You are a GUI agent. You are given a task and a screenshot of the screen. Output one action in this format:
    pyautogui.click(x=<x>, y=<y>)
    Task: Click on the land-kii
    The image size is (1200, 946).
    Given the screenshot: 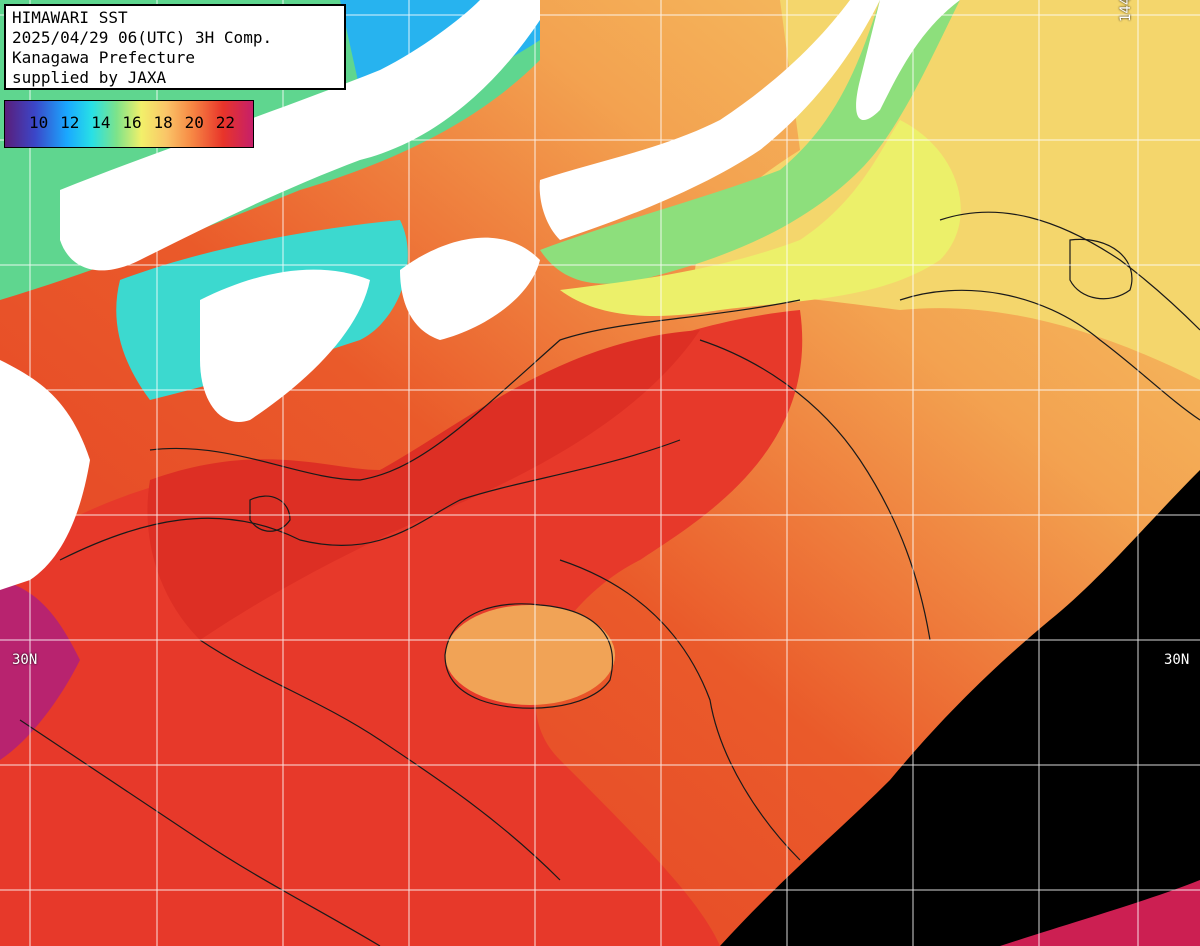 What is the action you would take?
    pyautogui.click(x=470, y=288)
    